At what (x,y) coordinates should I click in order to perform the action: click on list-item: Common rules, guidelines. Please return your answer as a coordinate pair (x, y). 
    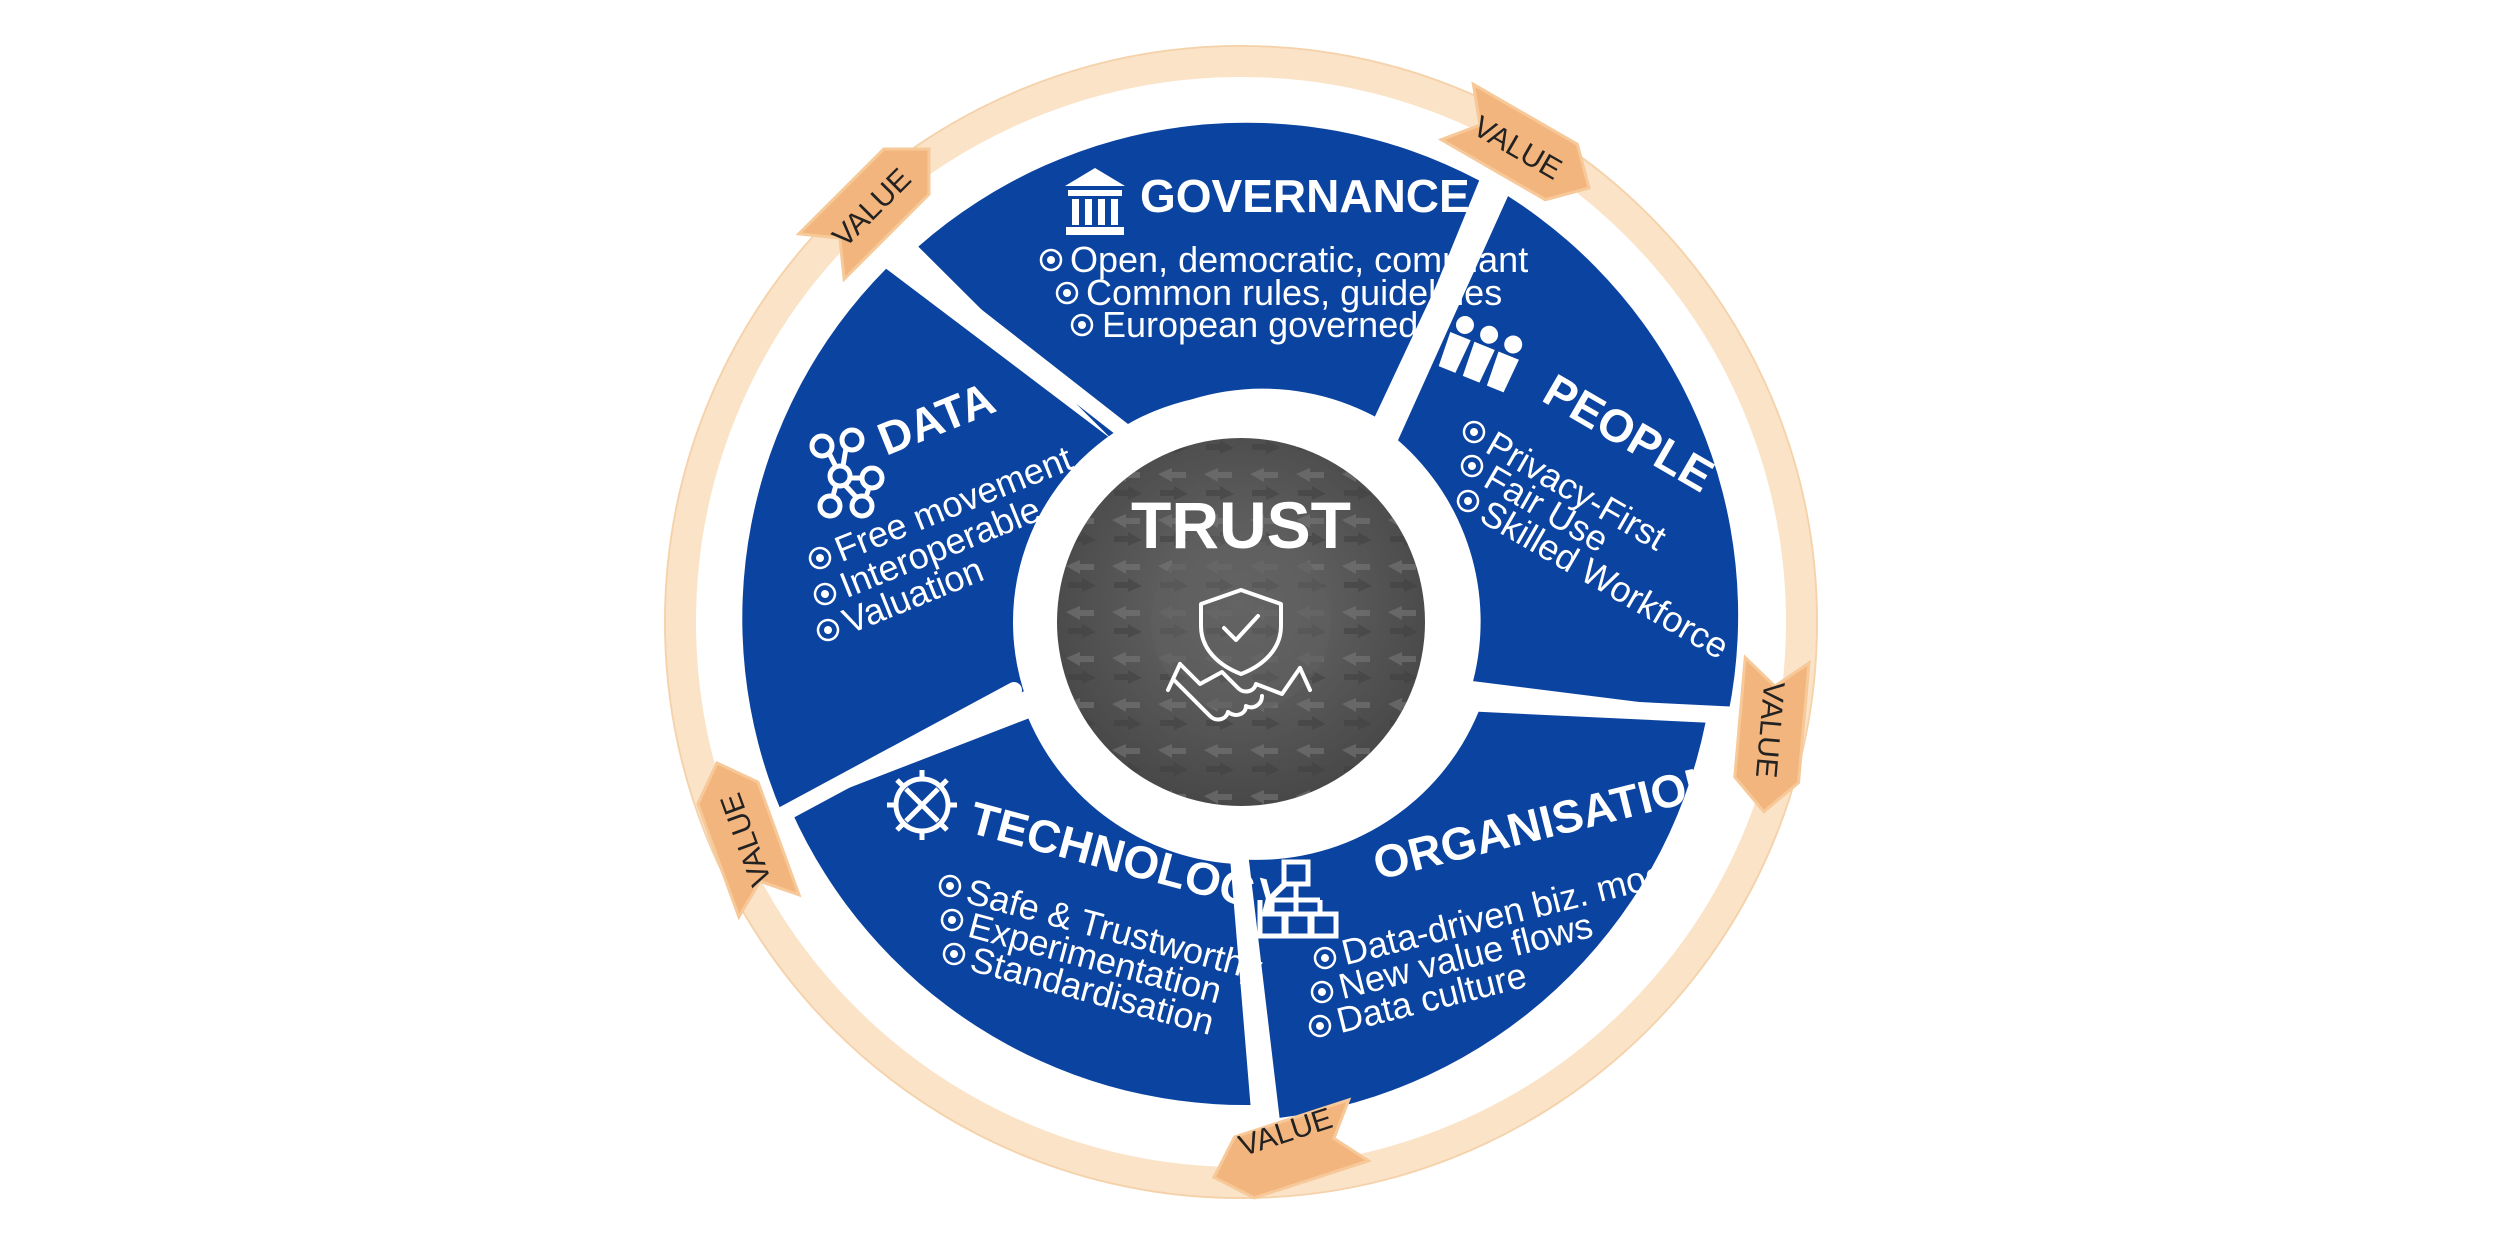
    Looking at the image, I should click on (1294, 292).